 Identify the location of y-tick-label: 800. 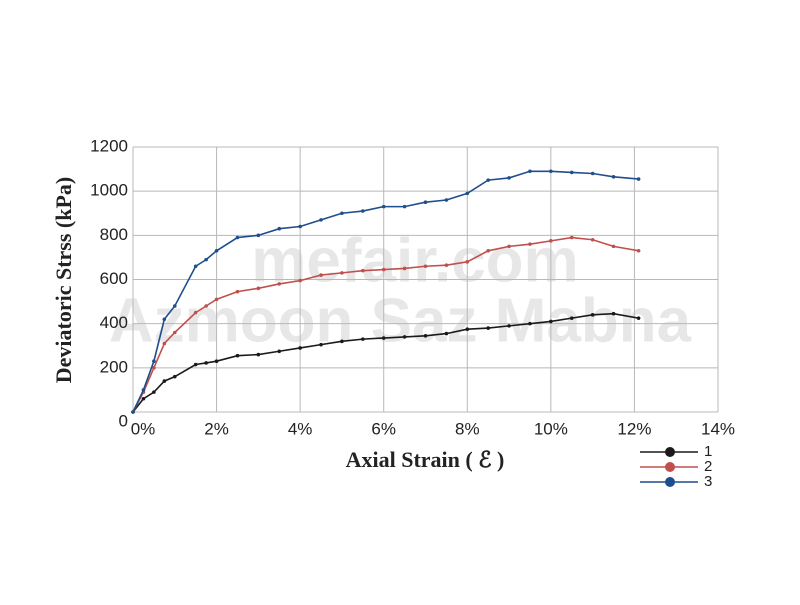
(114, 234).